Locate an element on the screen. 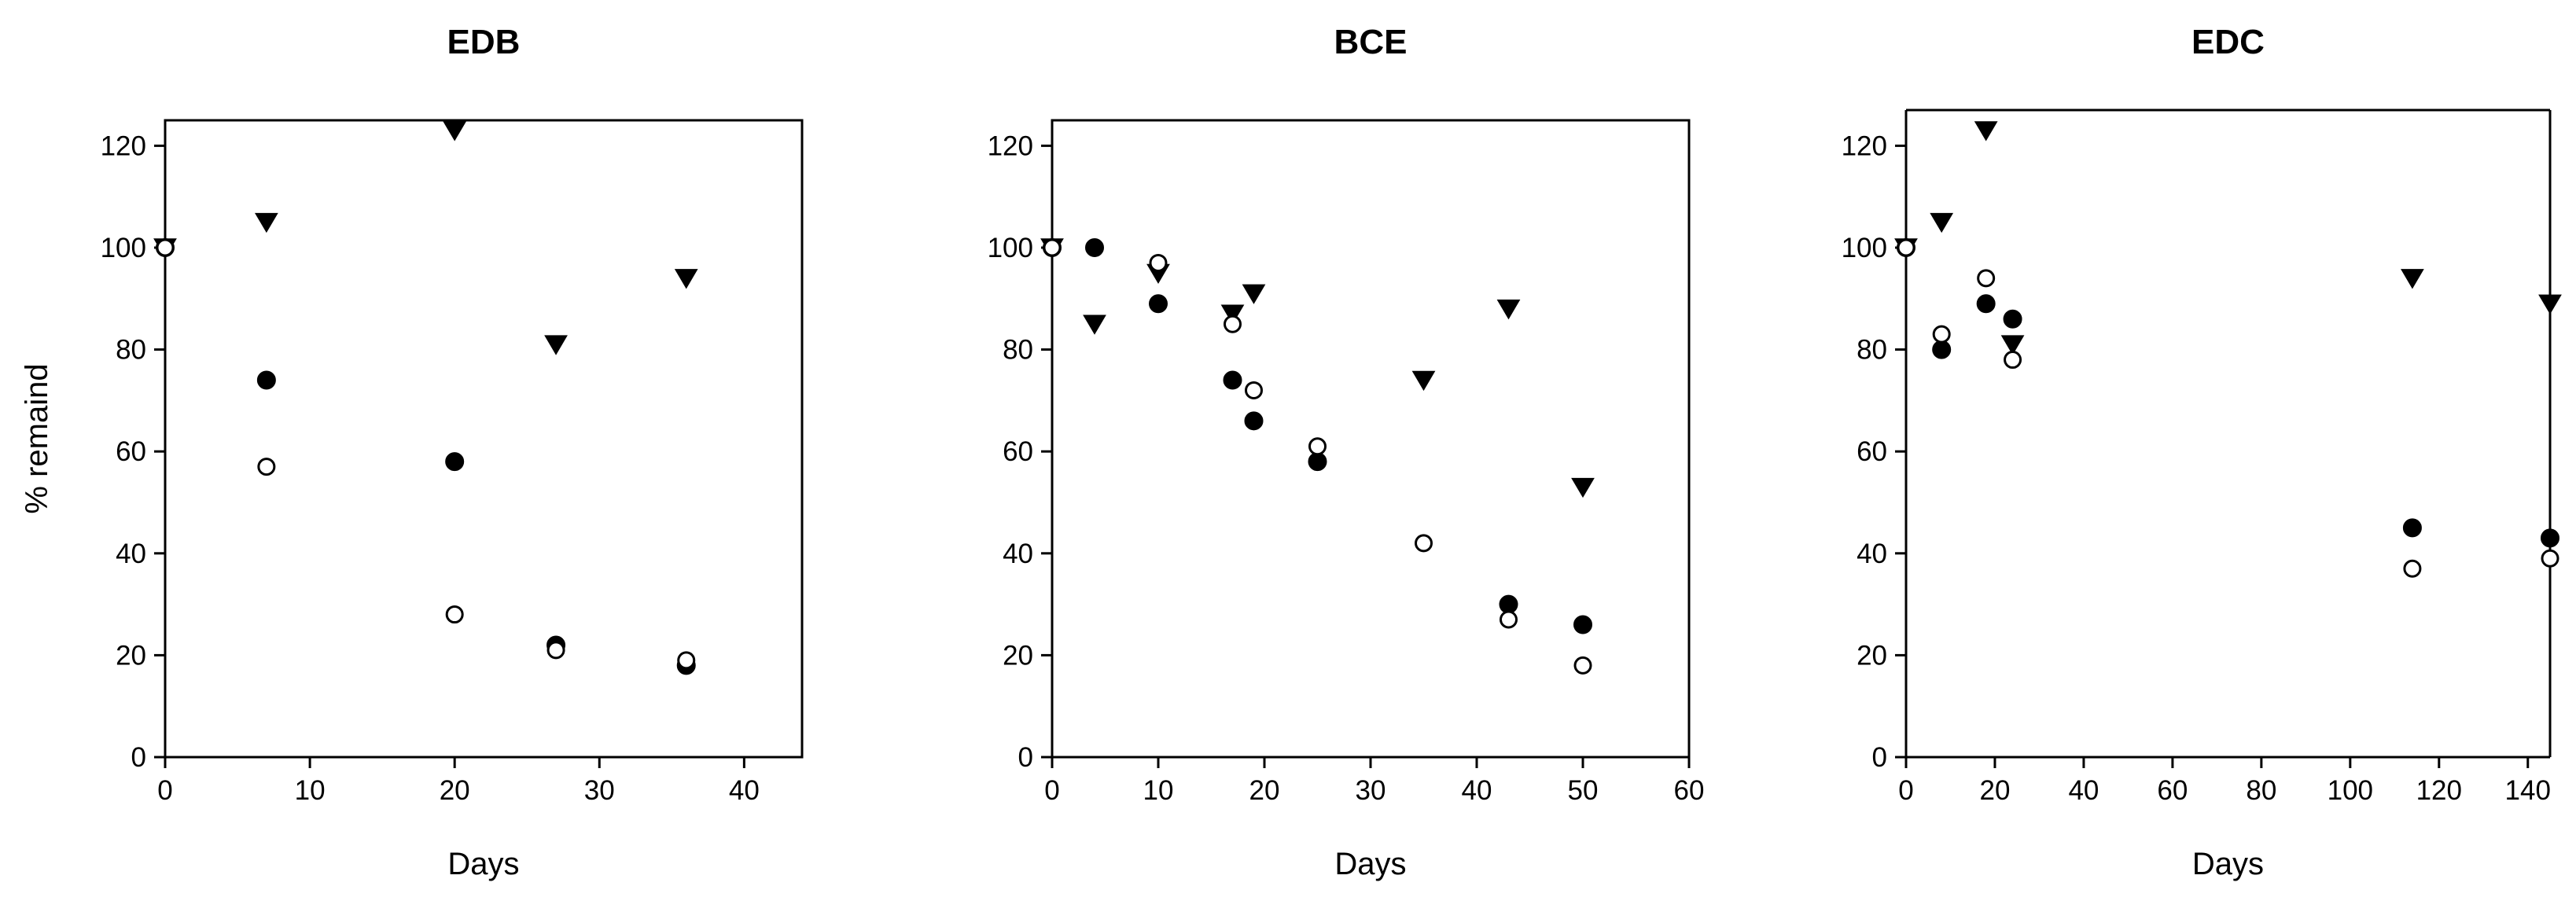 This screenshot has height=901, width=2576. x-tick-label: 100 is located at coordinates (2351, 791).